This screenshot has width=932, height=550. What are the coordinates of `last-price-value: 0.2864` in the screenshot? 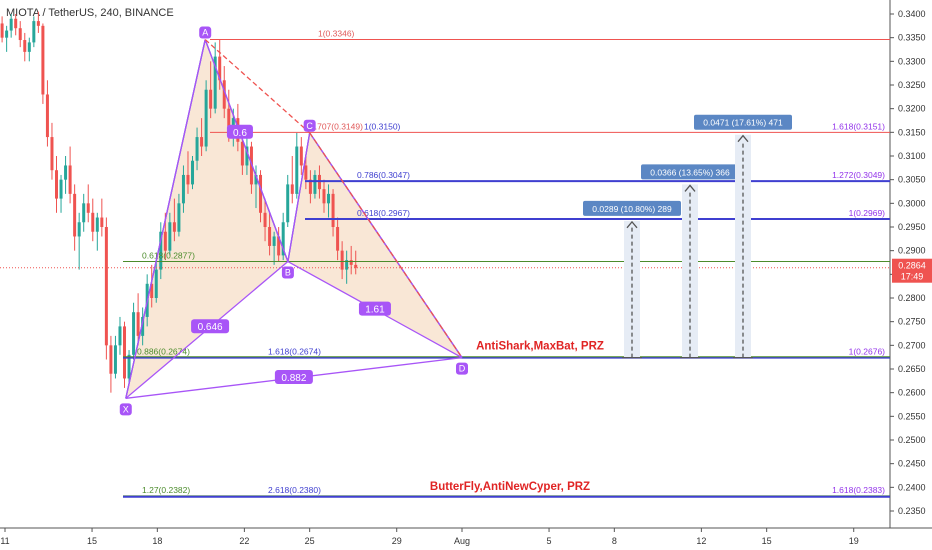 It's located at (912, 266).